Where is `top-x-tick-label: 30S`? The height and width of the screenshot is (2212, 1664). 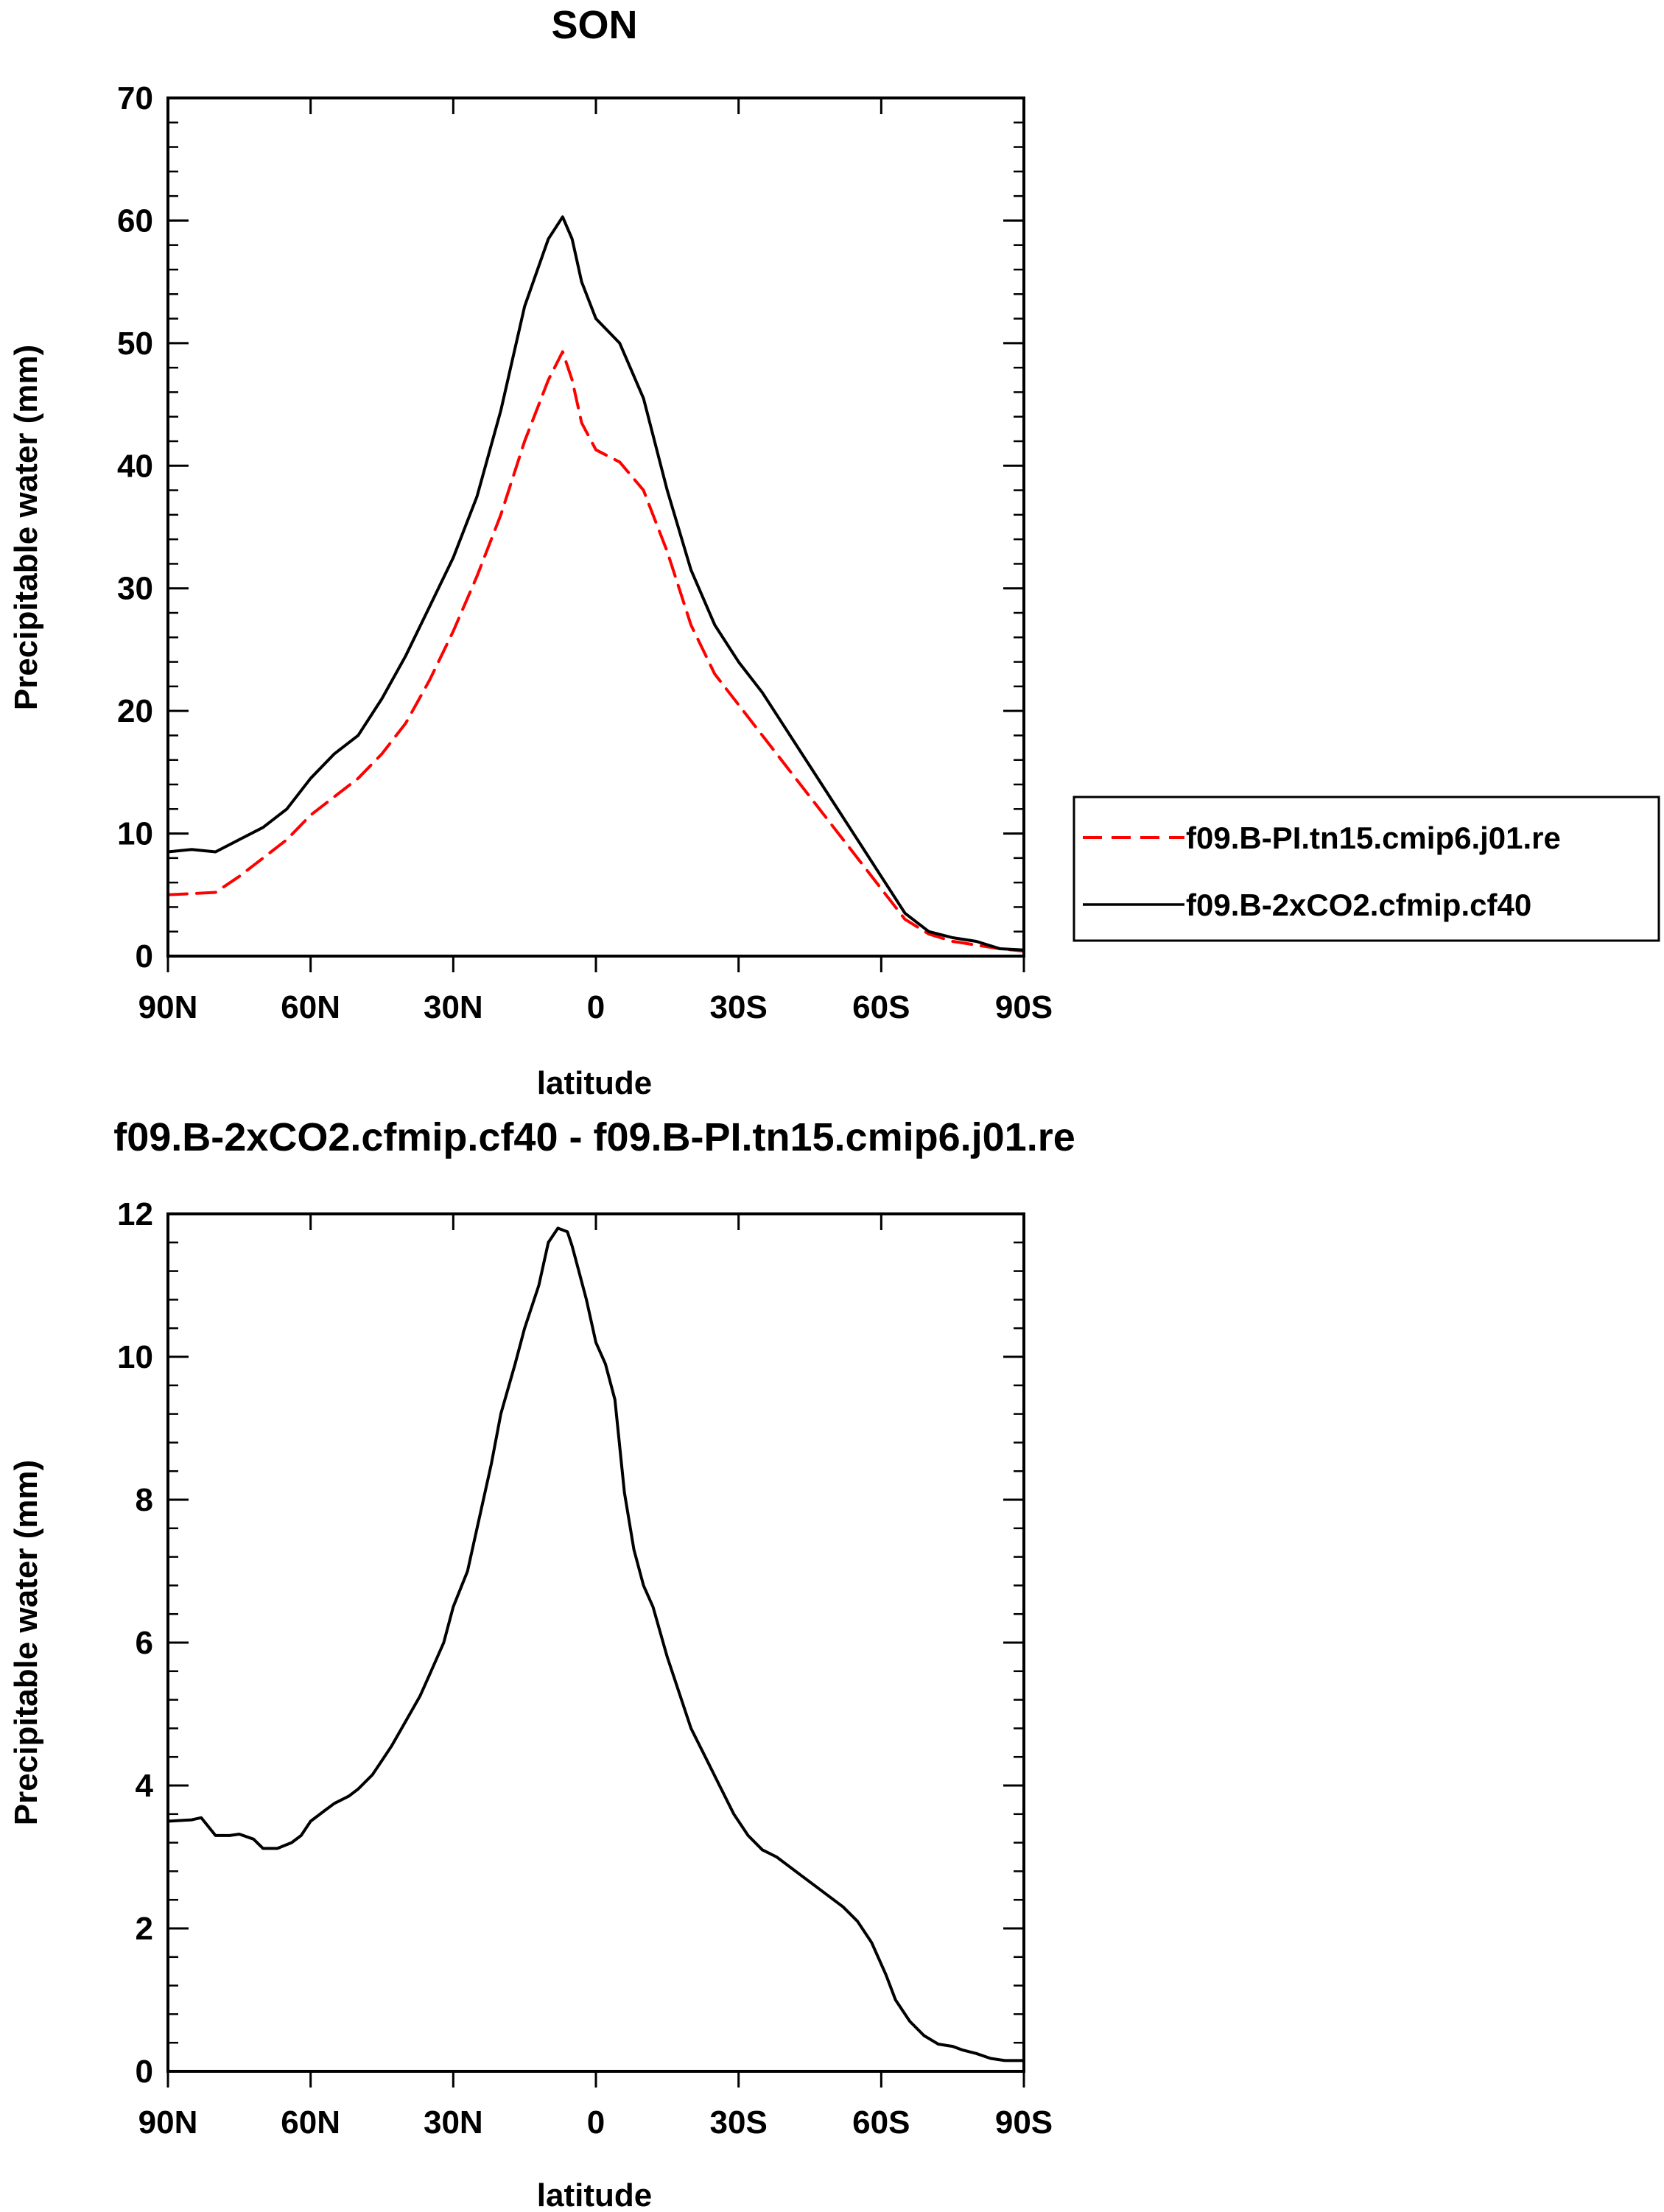
top-x-tick-label: 30S is located at coordinates (739, 1007).